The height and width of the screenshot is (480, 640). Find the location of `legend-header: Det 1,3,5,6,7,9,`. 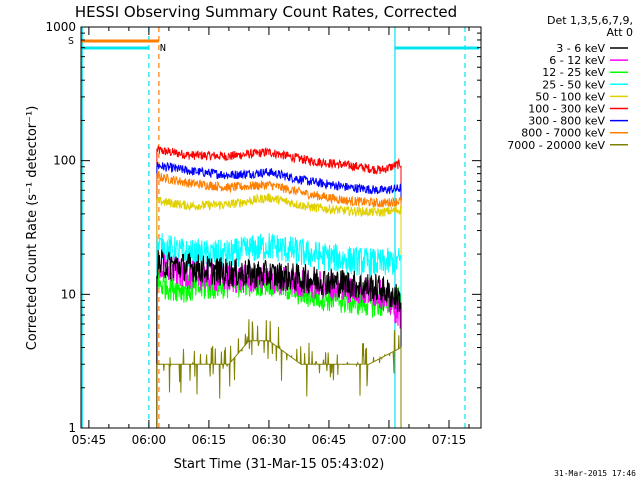

legend-header: Det 1,3,5,6,7,9, is located at coordinates (590, 20).